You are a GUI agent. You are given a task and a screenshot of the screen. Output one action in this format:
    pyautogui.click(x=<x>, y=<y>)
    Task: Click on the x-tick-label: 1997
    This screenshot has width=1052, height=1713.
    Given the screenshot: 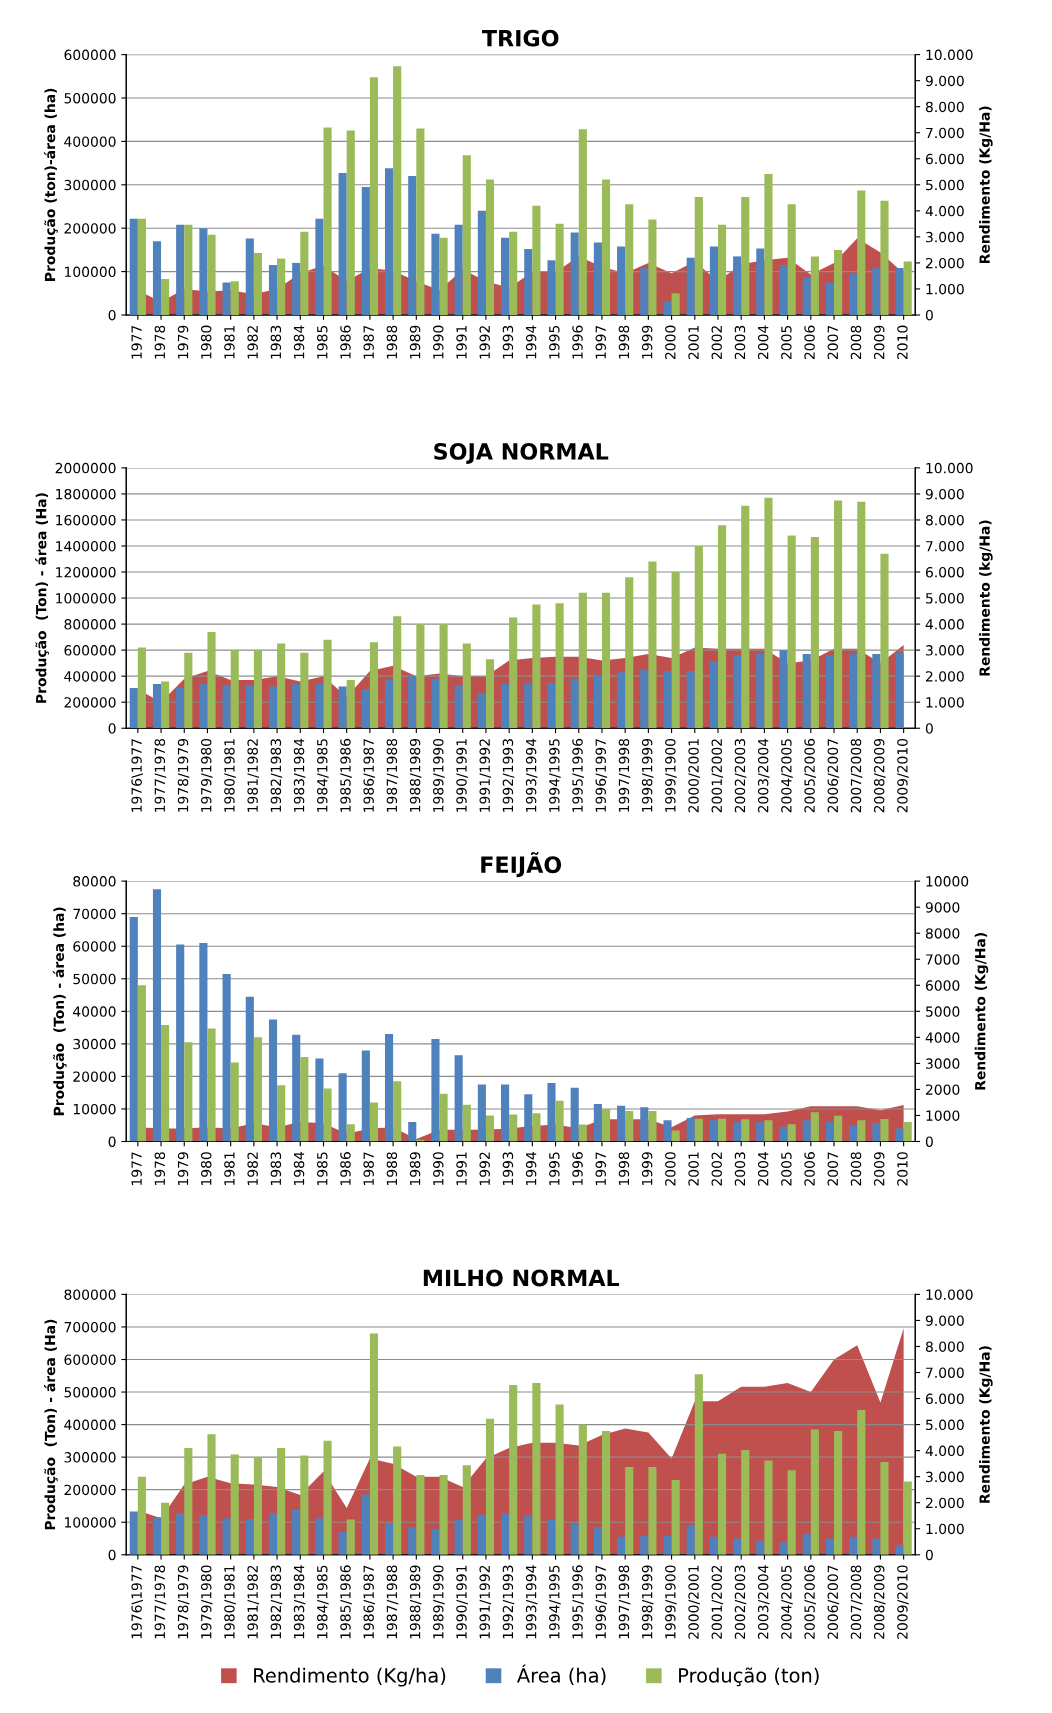 What is the action you would take?
    pyautogui.click(x=600, y=1169)
    